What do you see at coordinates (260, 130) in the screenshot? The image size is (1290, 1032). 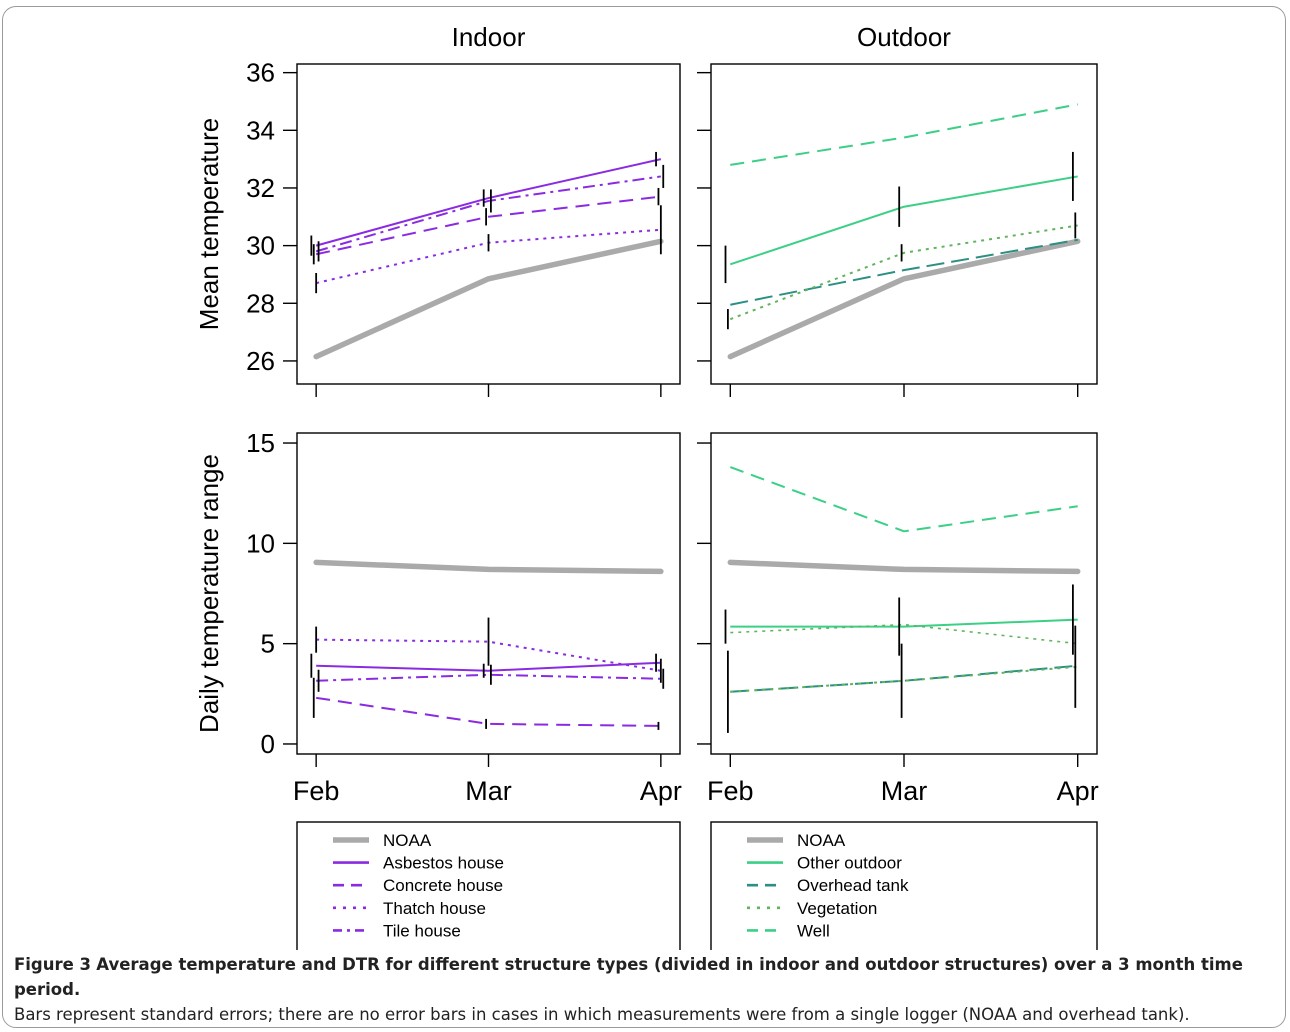 I see `indoor-mean-ytick-label: 34` at bounding box center [260, 130].